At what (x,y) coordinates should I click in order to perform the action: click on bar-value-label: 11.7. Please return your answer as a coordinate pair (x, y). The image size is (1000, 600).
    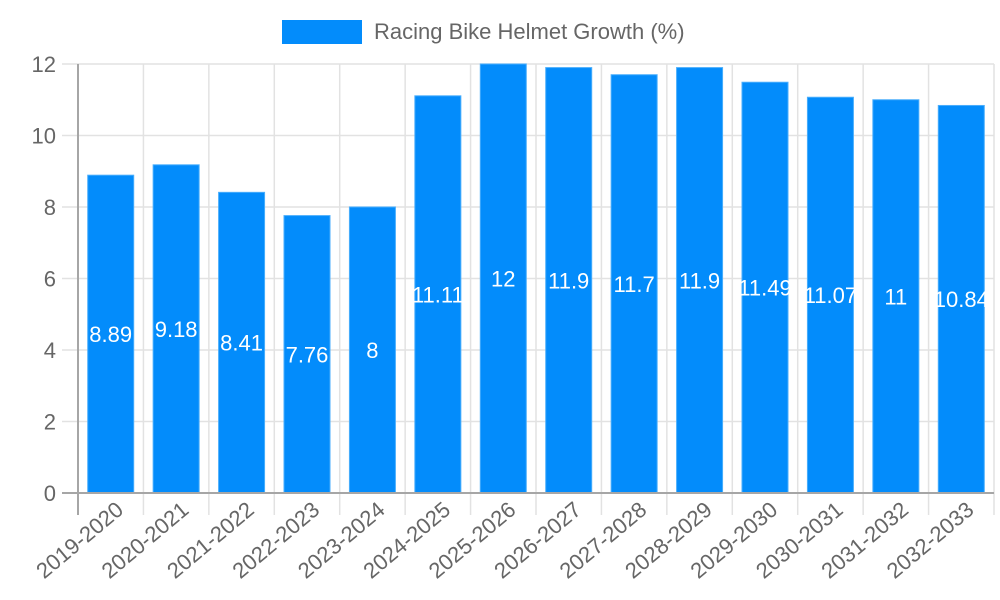
    Looking at the image, I should click on (634, 284).